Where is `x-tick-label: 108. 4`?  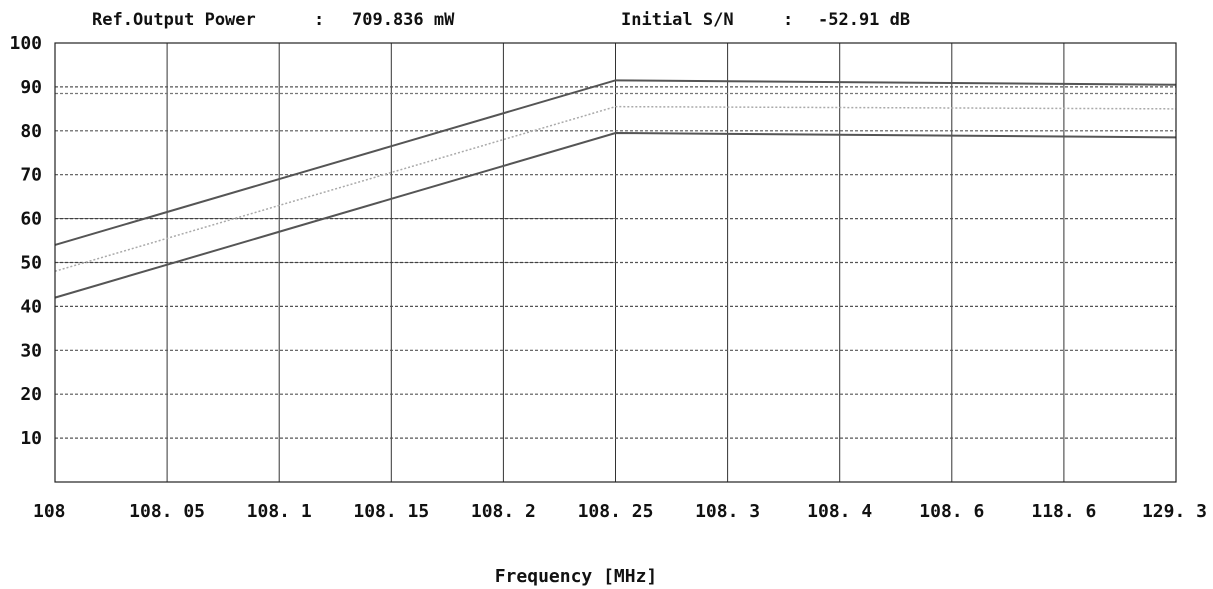
x-tick-label: 108. 4 is located at coordinates (839, 511).